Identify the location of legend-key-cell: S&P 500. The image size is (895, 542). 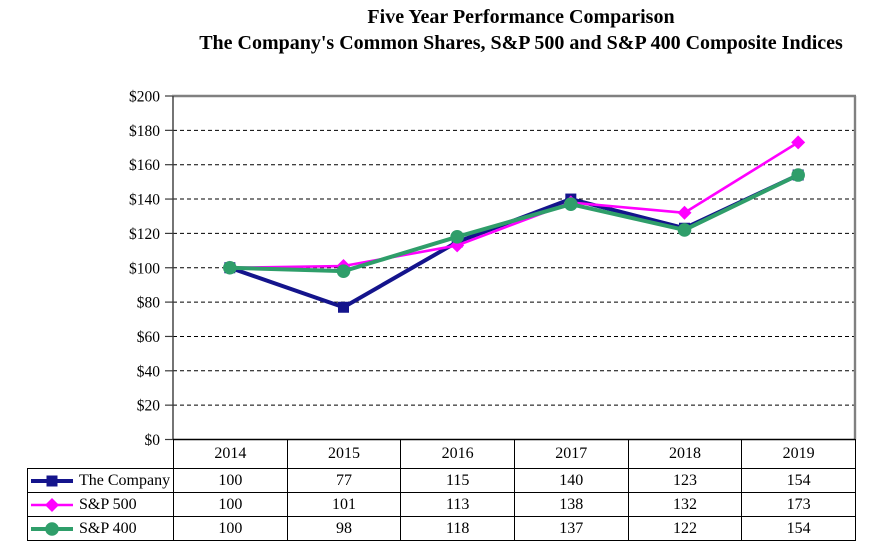
(100, 504).